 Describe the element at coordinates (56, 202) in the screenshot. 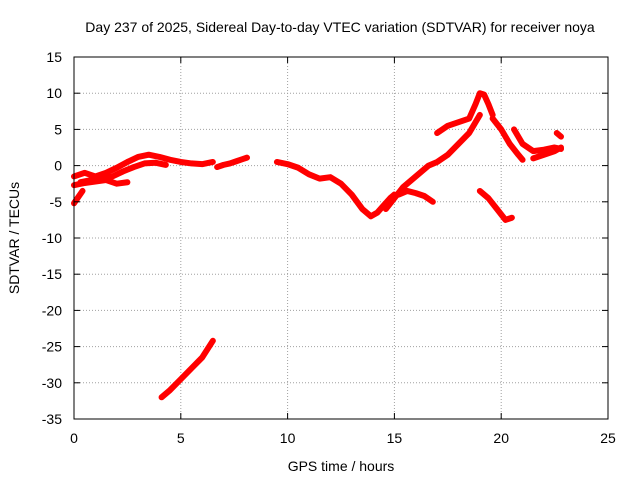

I see `y-tick-label: -5` at that location.